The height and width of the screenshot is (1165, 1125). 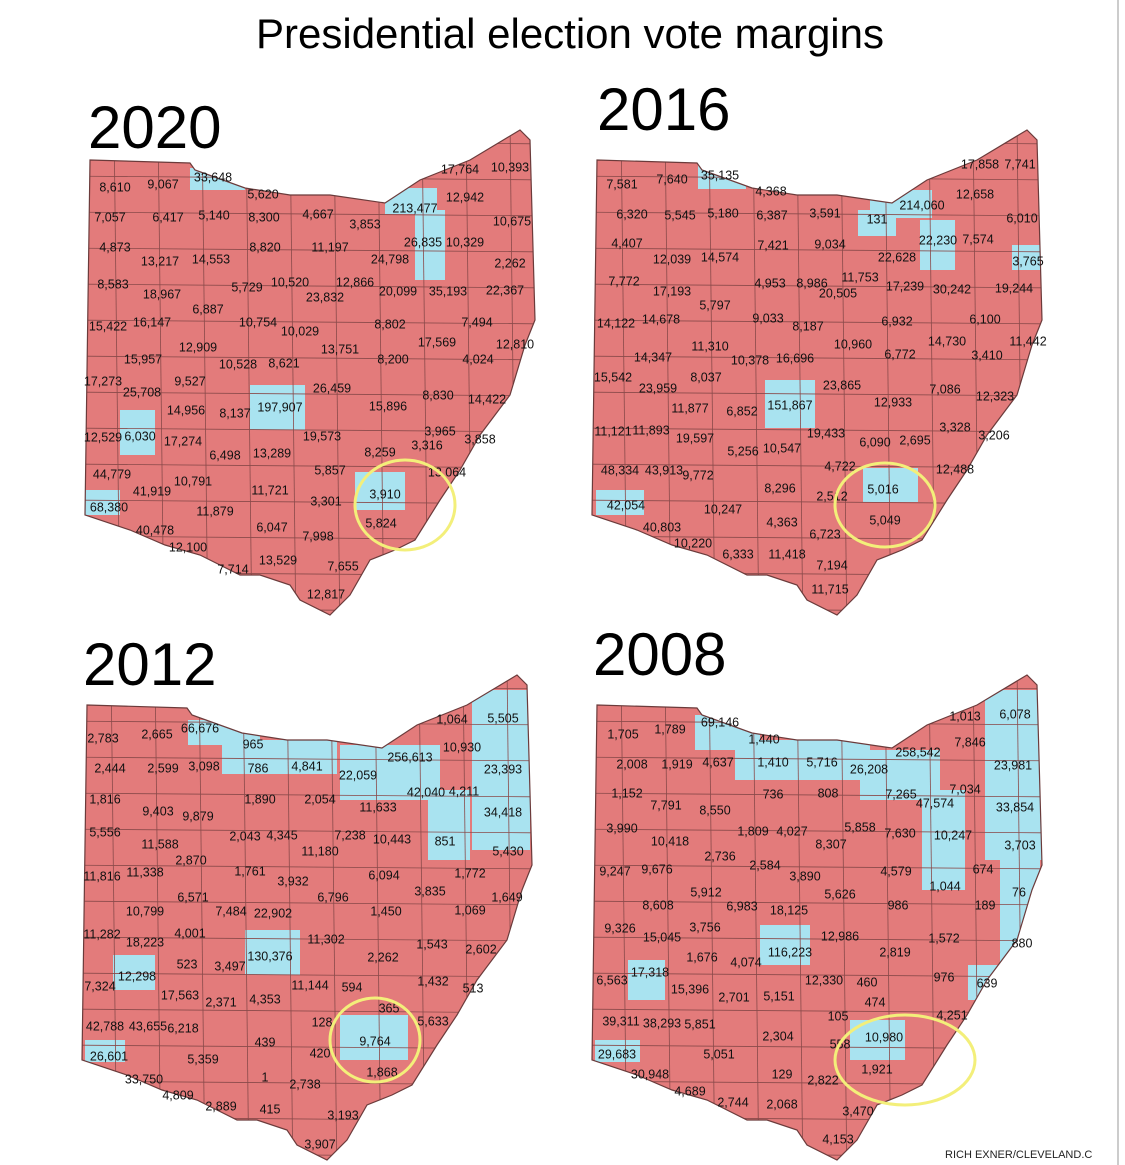 What do you see at coordinates (742, 451) in the screenshot?
I see `margin-label: 5,256` at bounding box center [742, 451].